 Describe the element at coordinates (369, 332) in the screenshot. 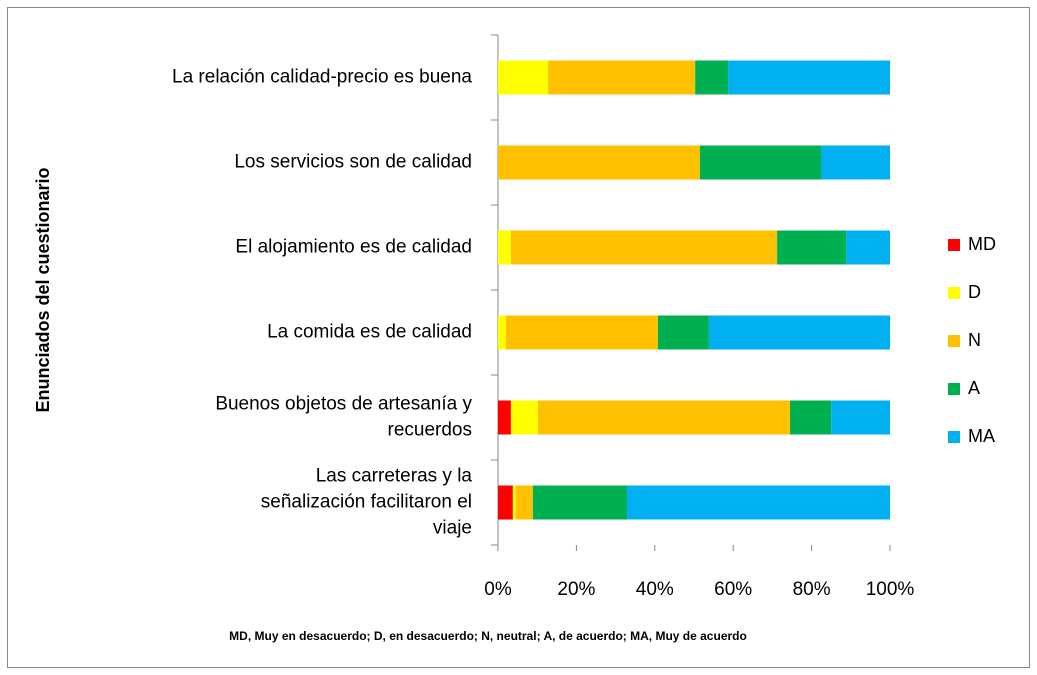

I see `category-label: La comida es de calidad` at that location.